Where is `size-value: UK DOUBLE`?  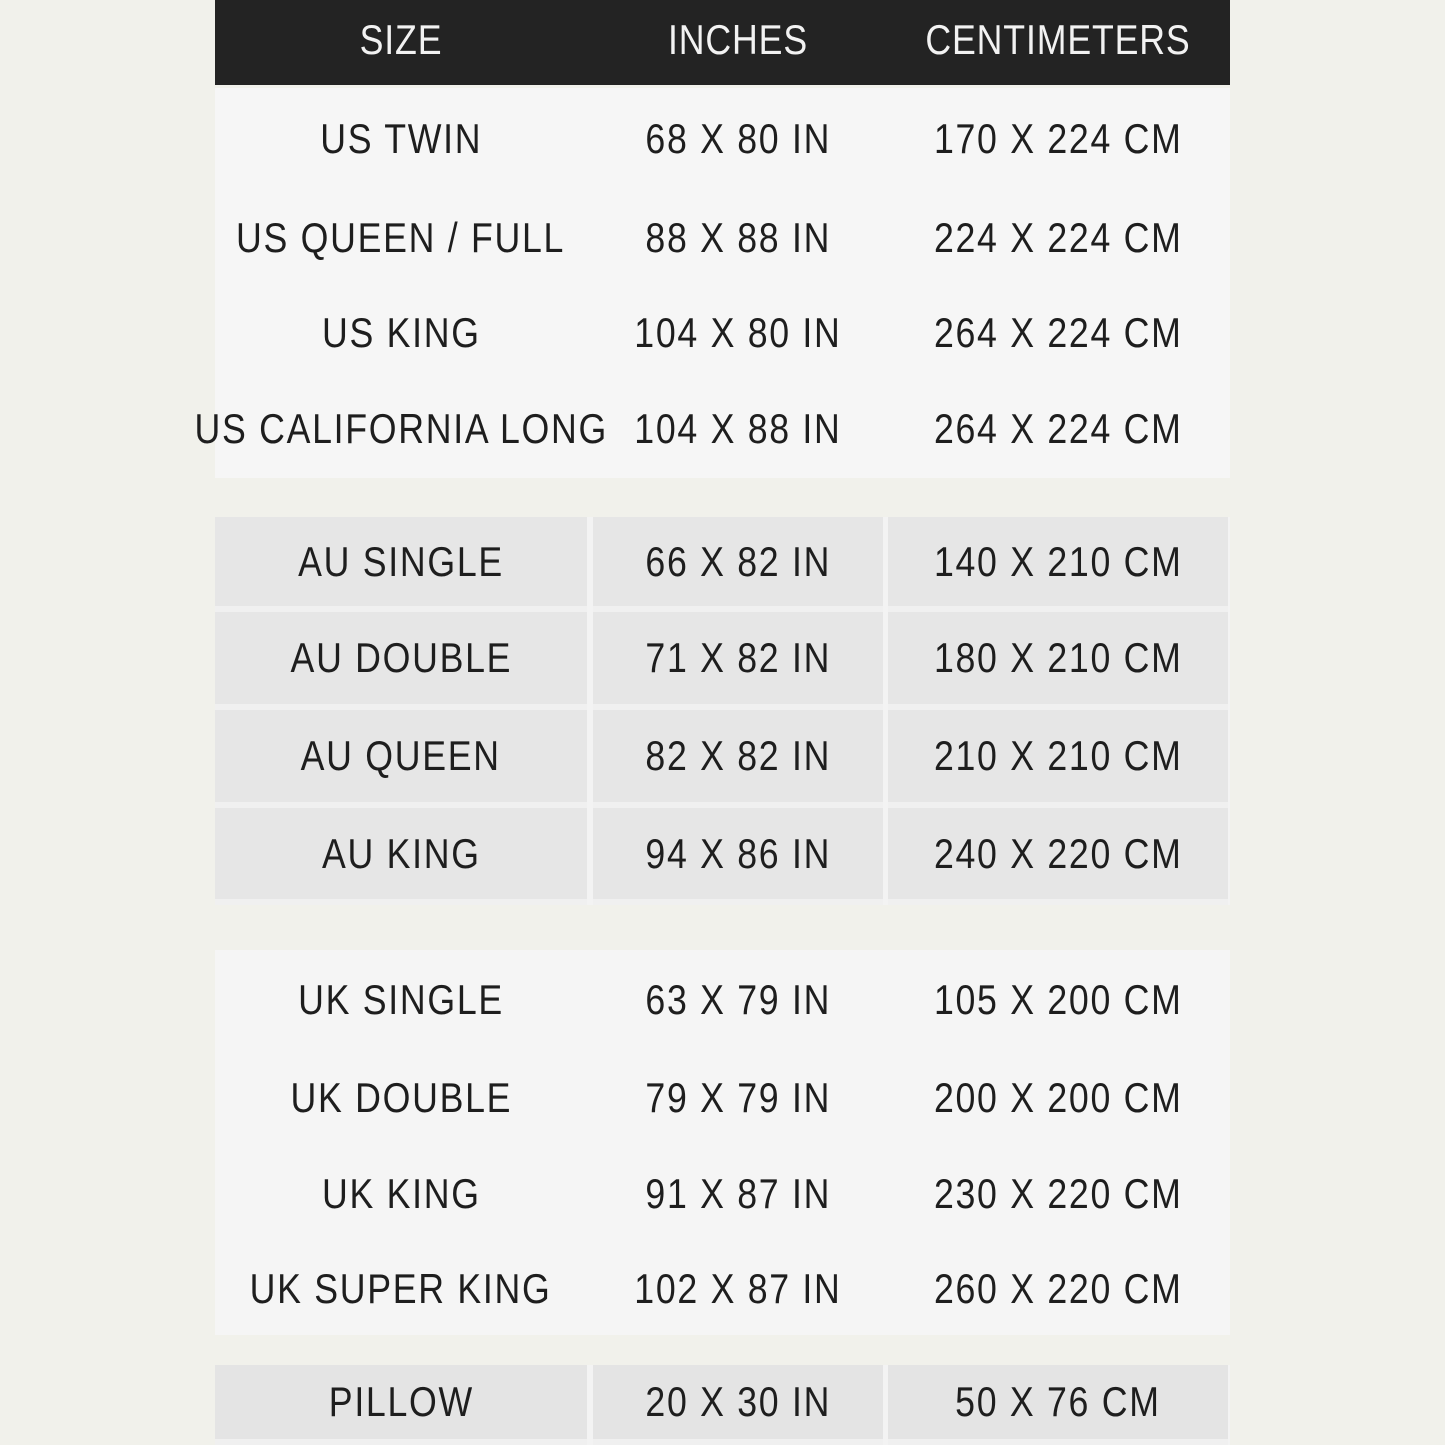 size-value: UK DOUBLE is located at coordinates (401, 1097).